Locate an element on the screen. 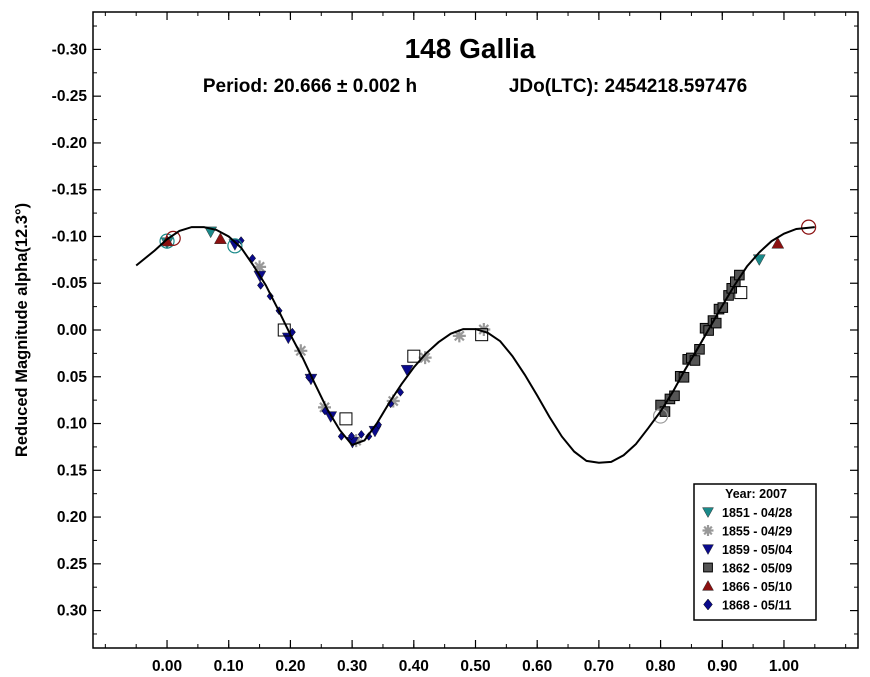  legend-label: 1868 - 05/11 is located at coordinates (757, 606).